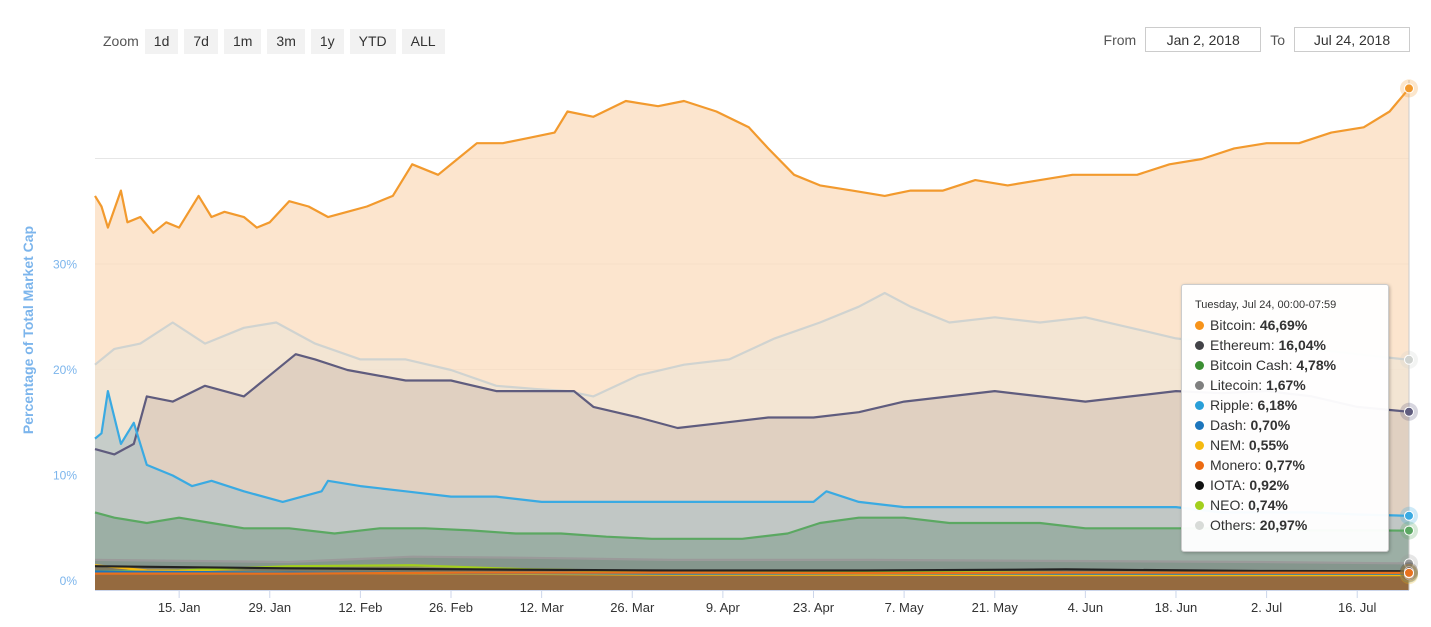 The width and height of the screenshot is (1431, 627). I want to click on x-tick-label: 16. Jul, so click(1357, 607).